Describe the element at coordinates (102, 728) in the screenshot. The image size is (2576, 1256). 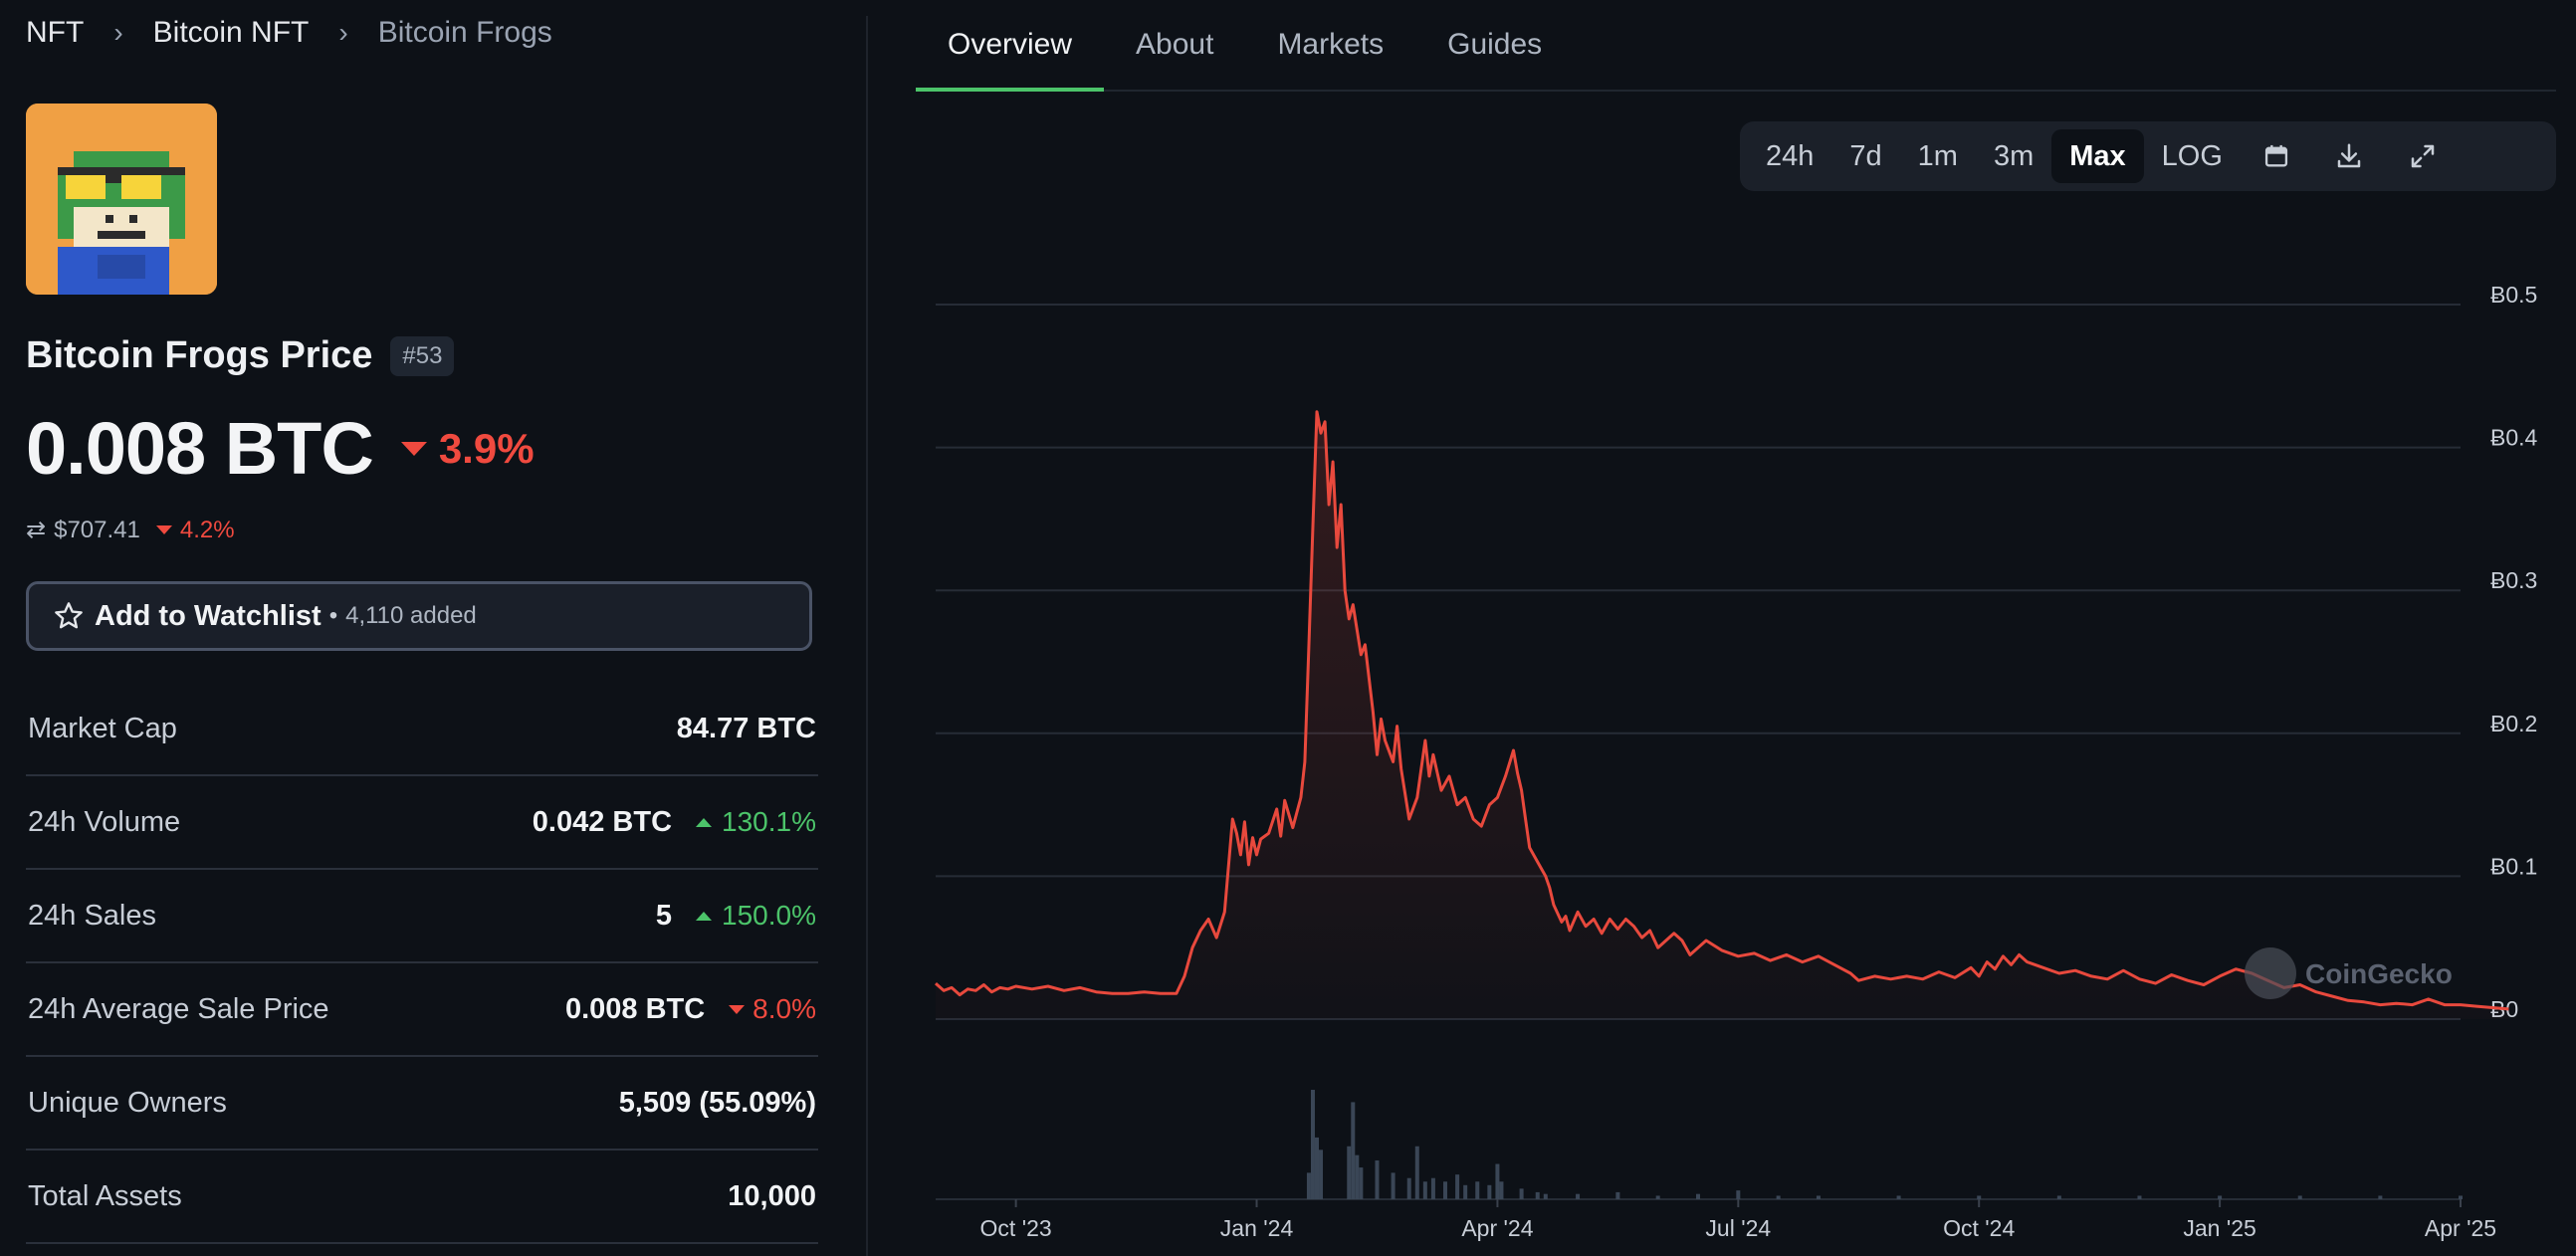
I see `stat-label: Market Cap` at that location.